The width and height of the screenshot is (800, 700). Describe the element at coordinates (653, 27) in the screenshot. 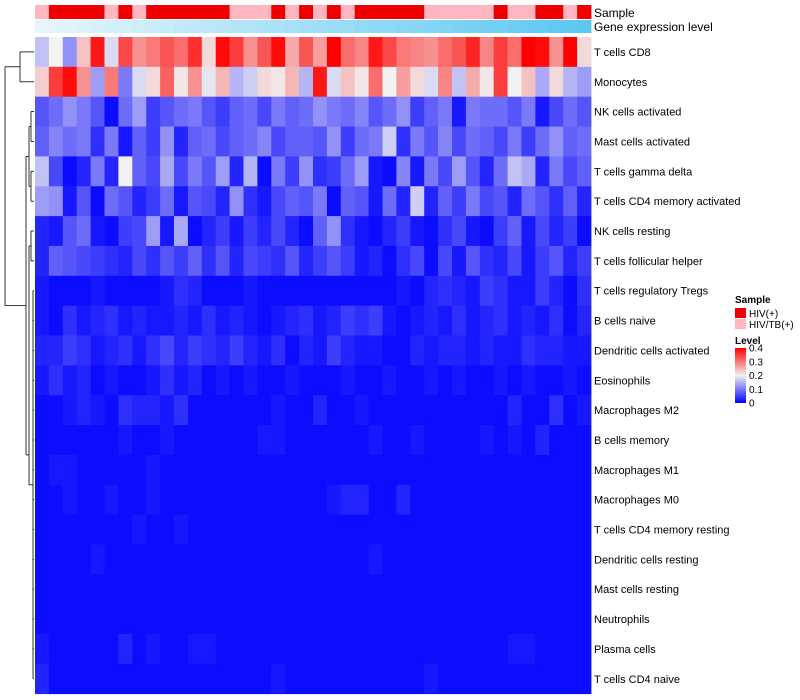

I see `gene-annotation-title: Gene expression level` at that location.